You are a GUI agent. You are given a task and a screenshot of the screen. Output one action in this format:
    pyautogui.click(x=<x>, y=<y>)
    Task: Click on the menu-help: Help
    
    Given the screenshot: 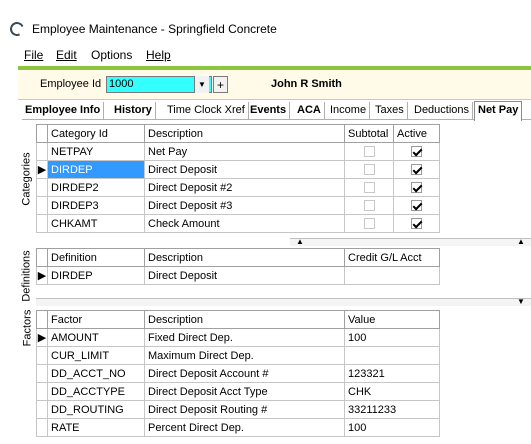 What is the action you would take?
    pyautogui.click(x=158, y=55)
    